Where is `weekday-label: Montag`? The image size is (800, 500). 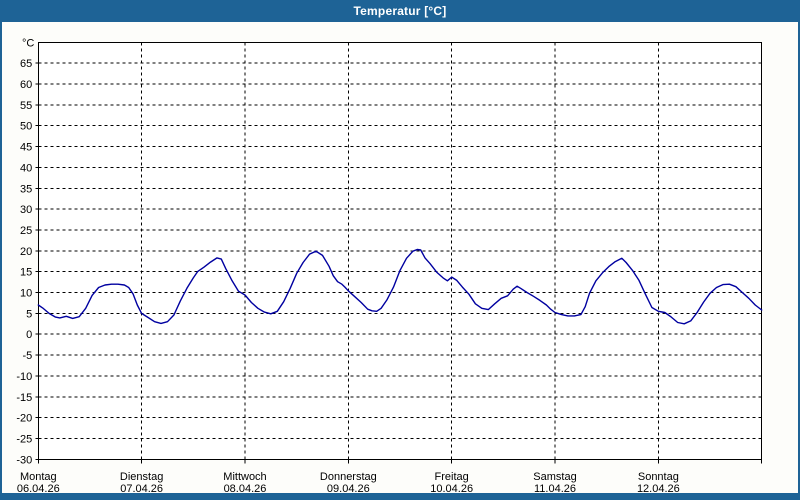 weekday-label: Montag is located at coordinates (38, 477).